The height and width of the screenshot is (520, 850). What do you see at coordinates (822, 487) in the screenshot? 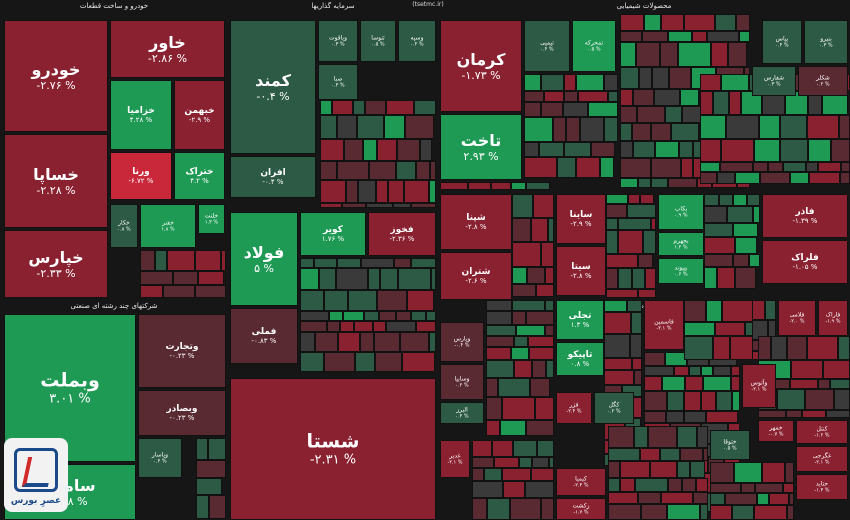
I see `stock-tile: حتاید -۱.۳ %` at bounding box center [822, 487].